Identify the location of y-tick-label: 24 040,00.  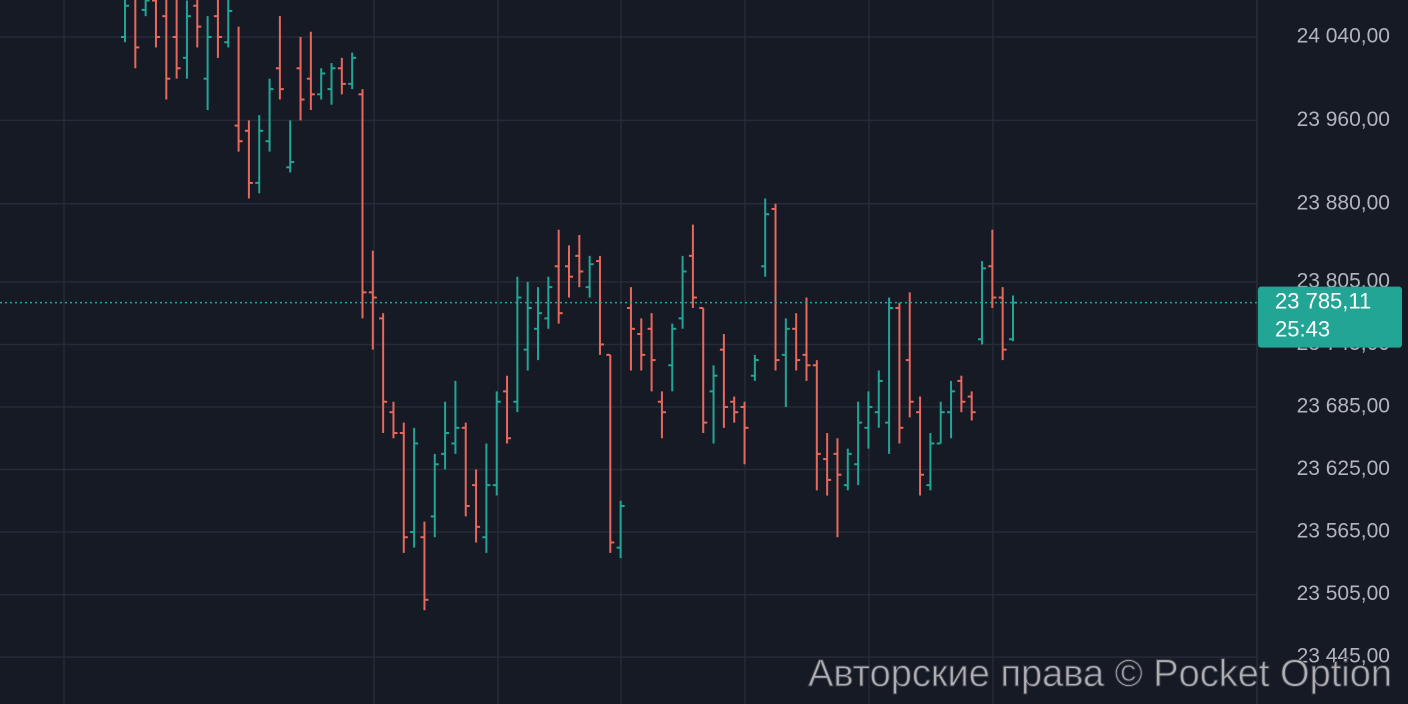
(1343, 36).